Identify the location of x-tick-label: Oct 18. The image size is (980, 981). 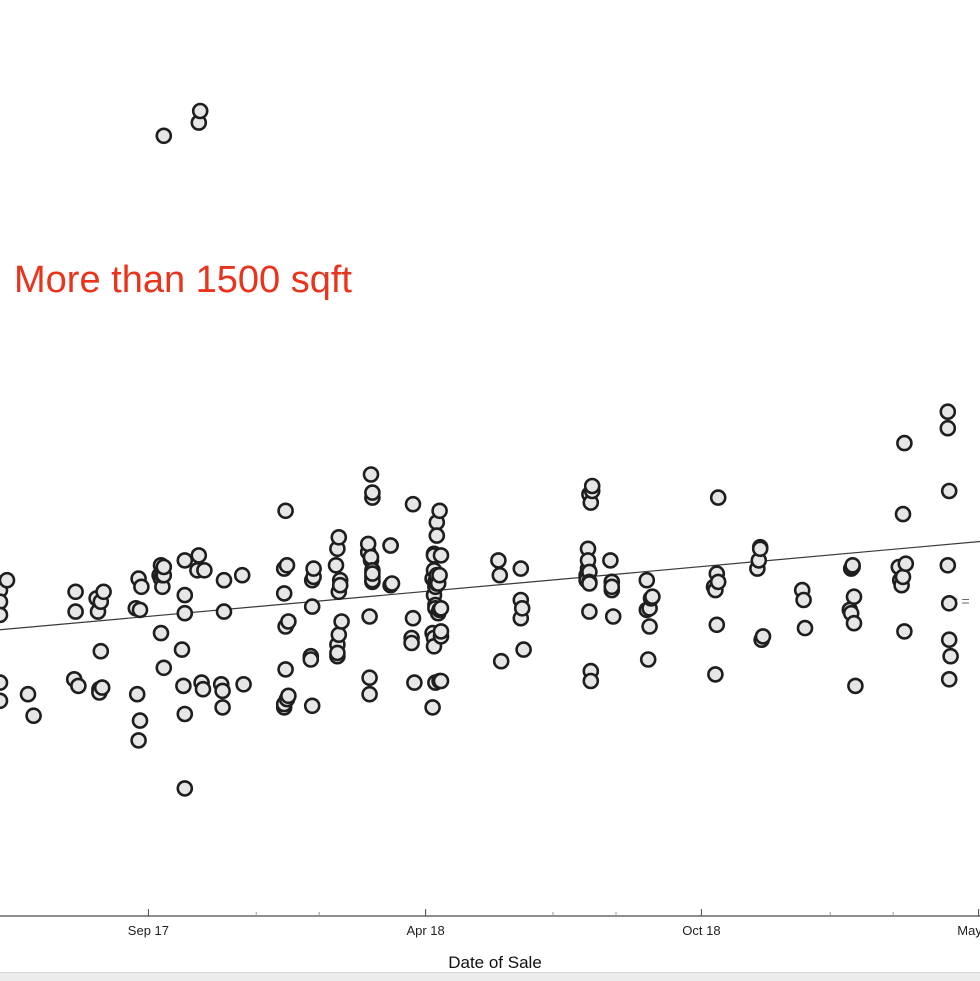
(701, 930).